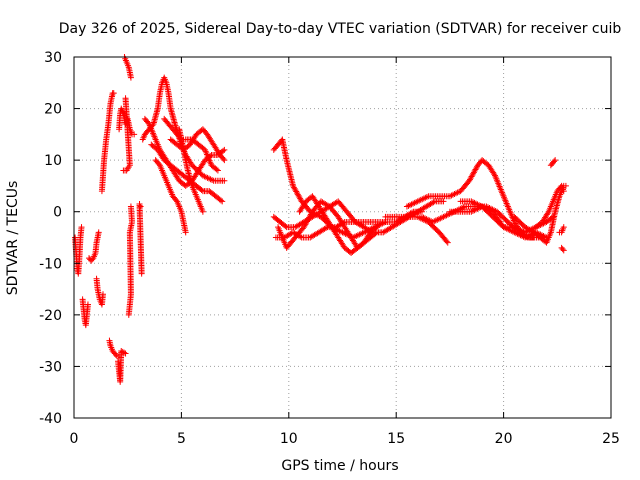 Image resolution: width=640 pixels, height=480 pixels. What do you see at coordinates (396, 439) in the screenshot?
I see `x-tick-label: 15` at bounding box center [396, 439].